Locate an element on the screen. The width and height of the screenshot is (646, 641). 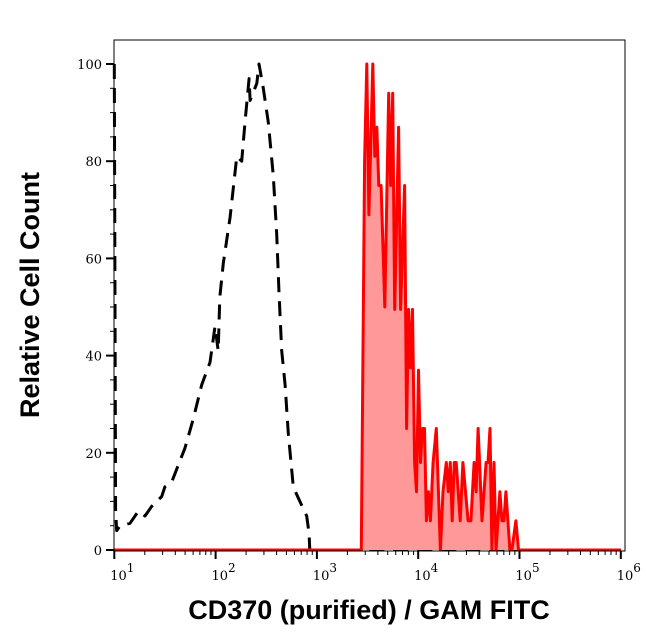
y-tick-label: 80 is located at coordinates (93, 162).